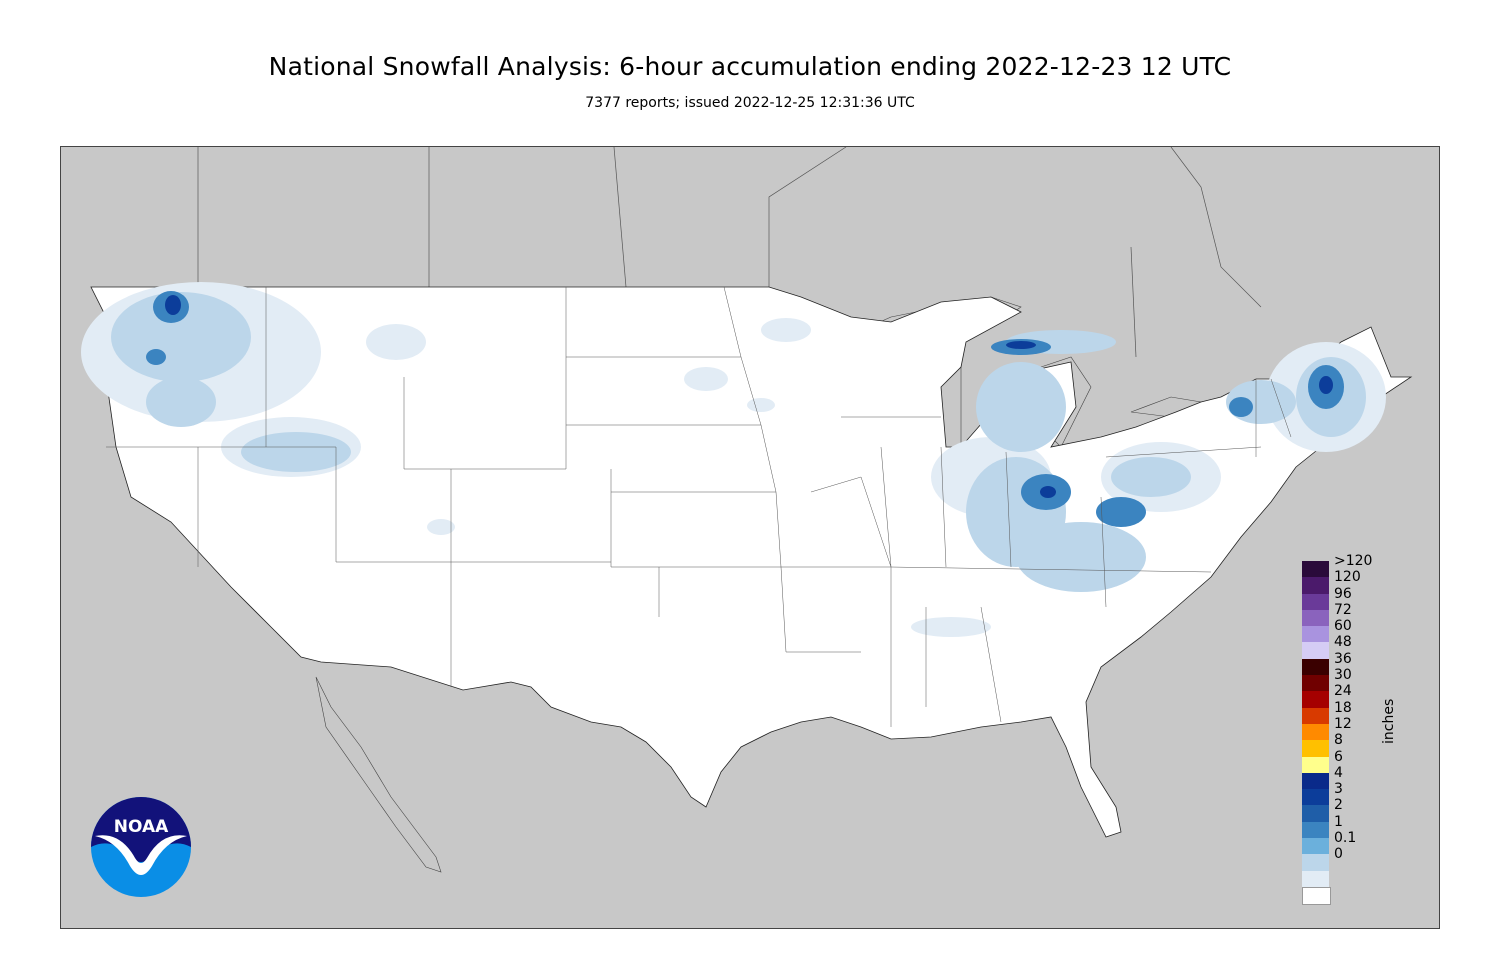 The width and height of the screenshot is (1500, 978). What do you see at coordinates (1345, 838) in the screenshot?
I see `legend-label: 0.1` at bounding box center [1345, 838].